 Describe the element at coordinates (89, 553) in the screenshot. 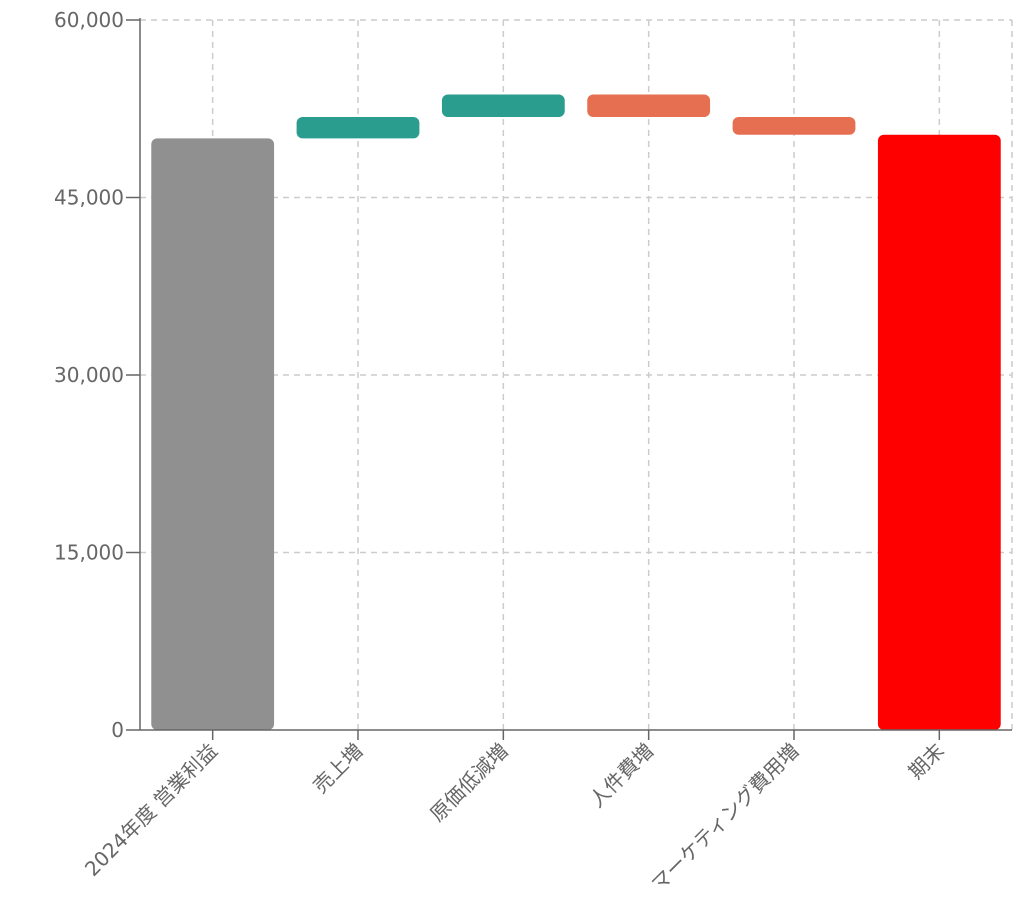

I see `y-tick-label: 15,000` at that location.